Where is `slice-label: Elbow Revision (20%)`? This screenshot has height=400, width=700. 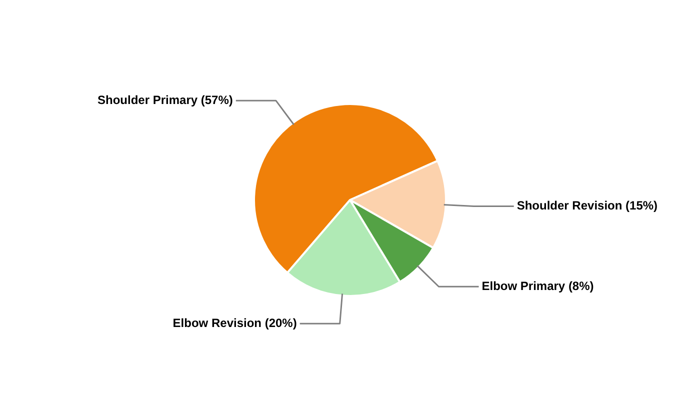 slice-label: Elbow Revision (20%) is located at coordinates (234, 323).